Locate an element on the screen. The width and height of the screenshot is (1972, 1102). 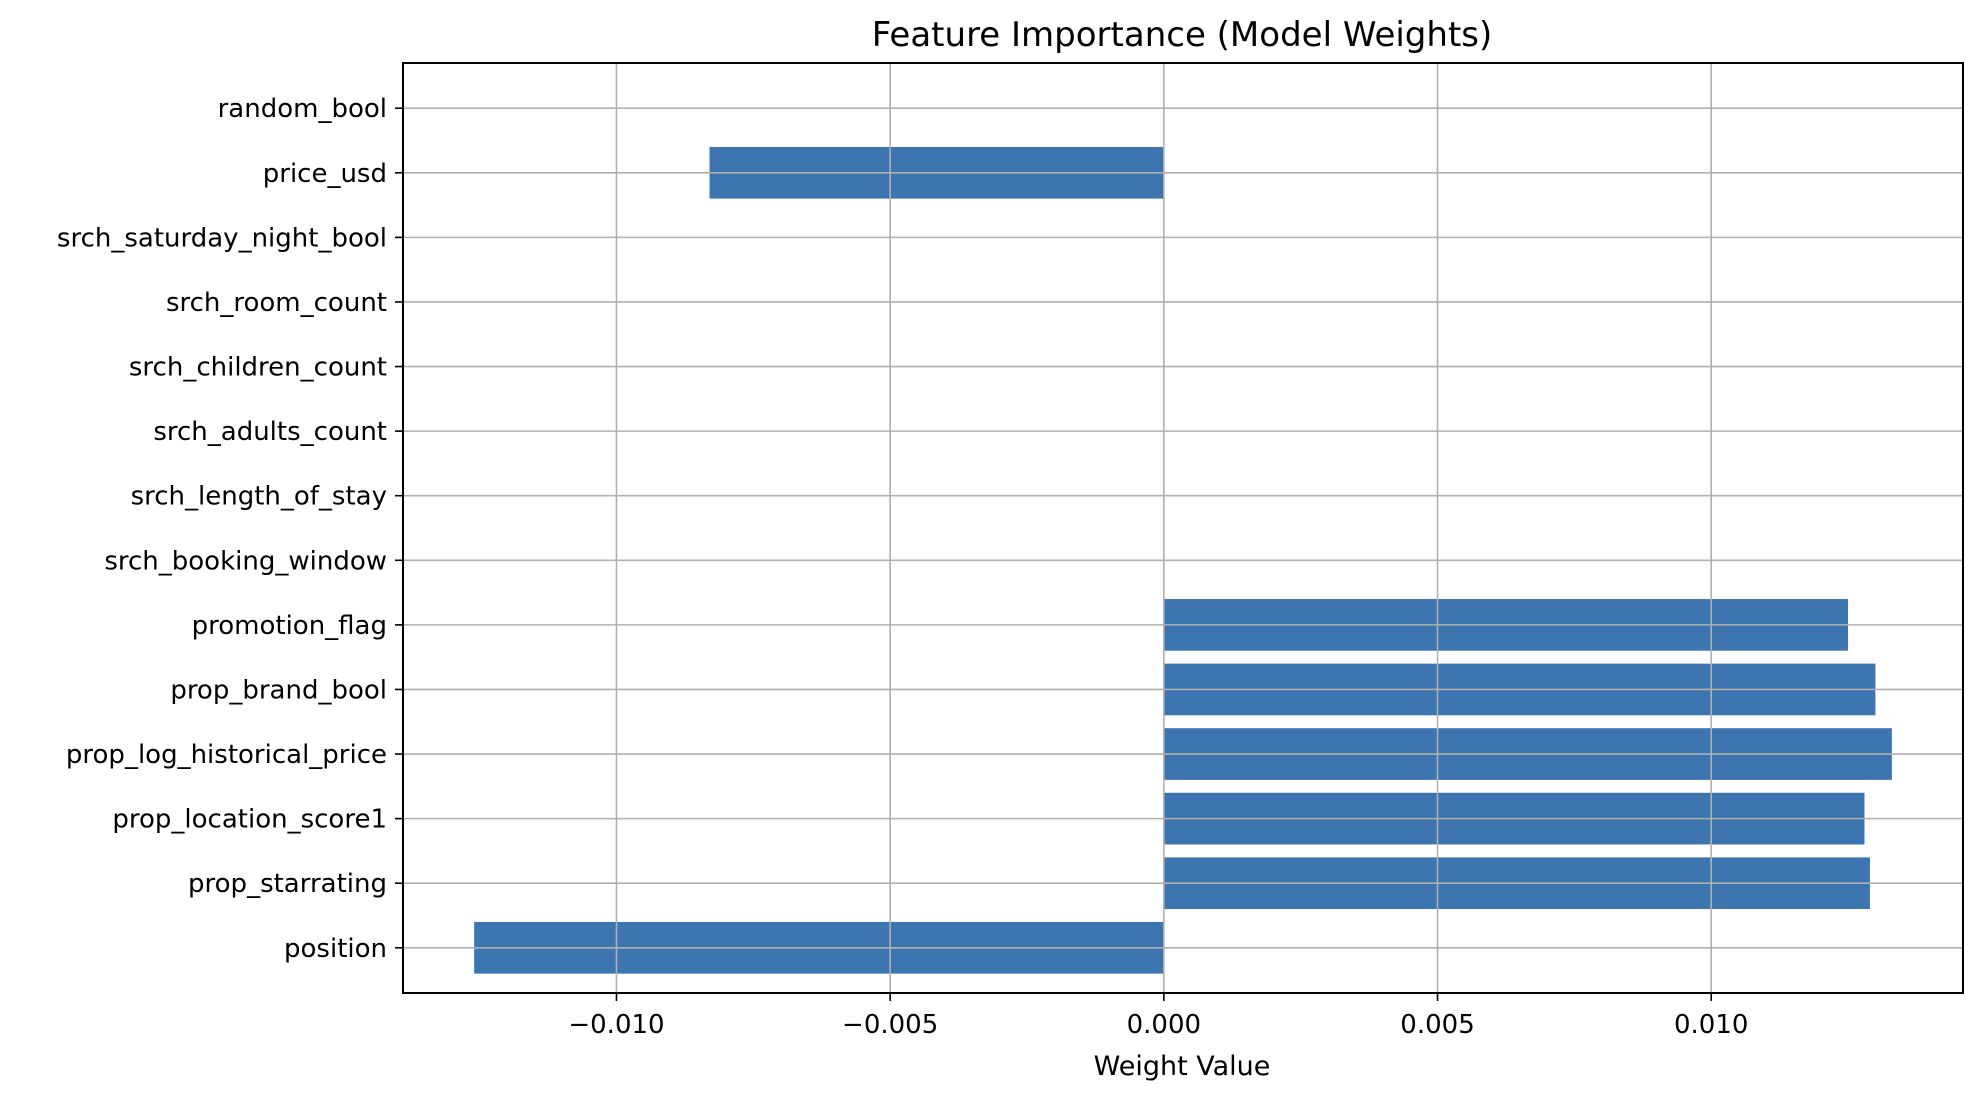
y-tick-label: price_usd is located at coordinates (325, 174).